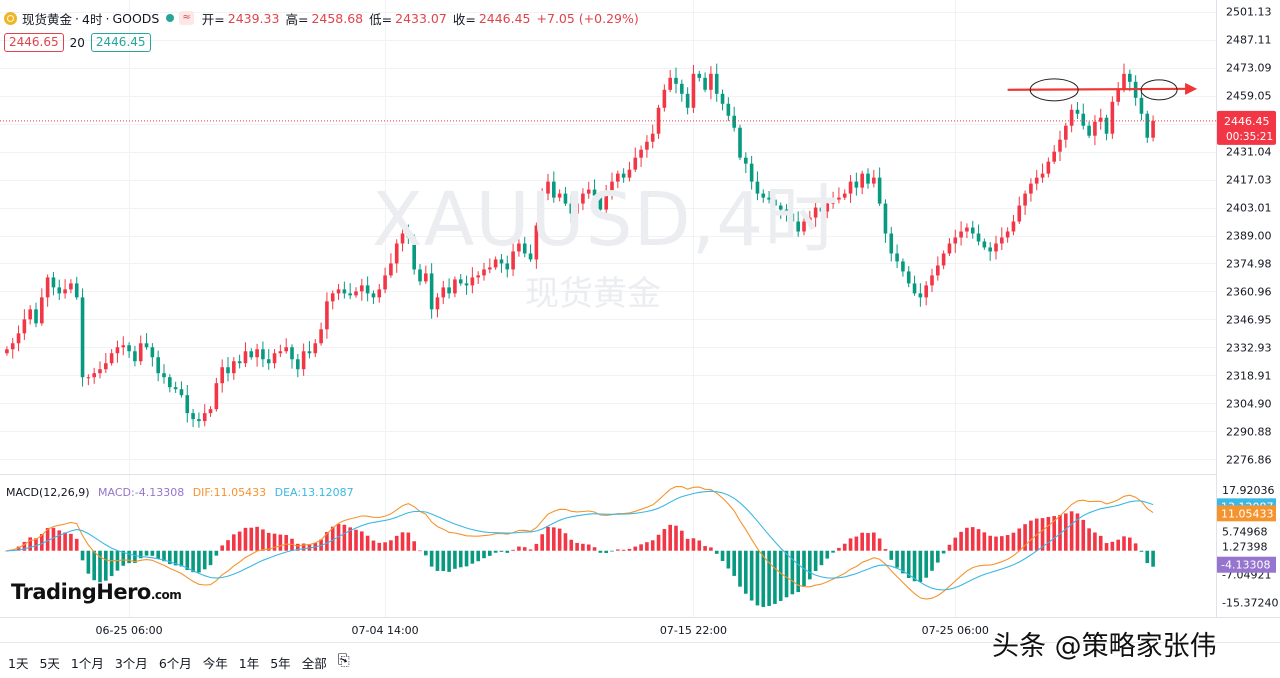 This screenshot has width=1280, height=678. I want to click on range-1d-button: 1天, so click(18, 663).